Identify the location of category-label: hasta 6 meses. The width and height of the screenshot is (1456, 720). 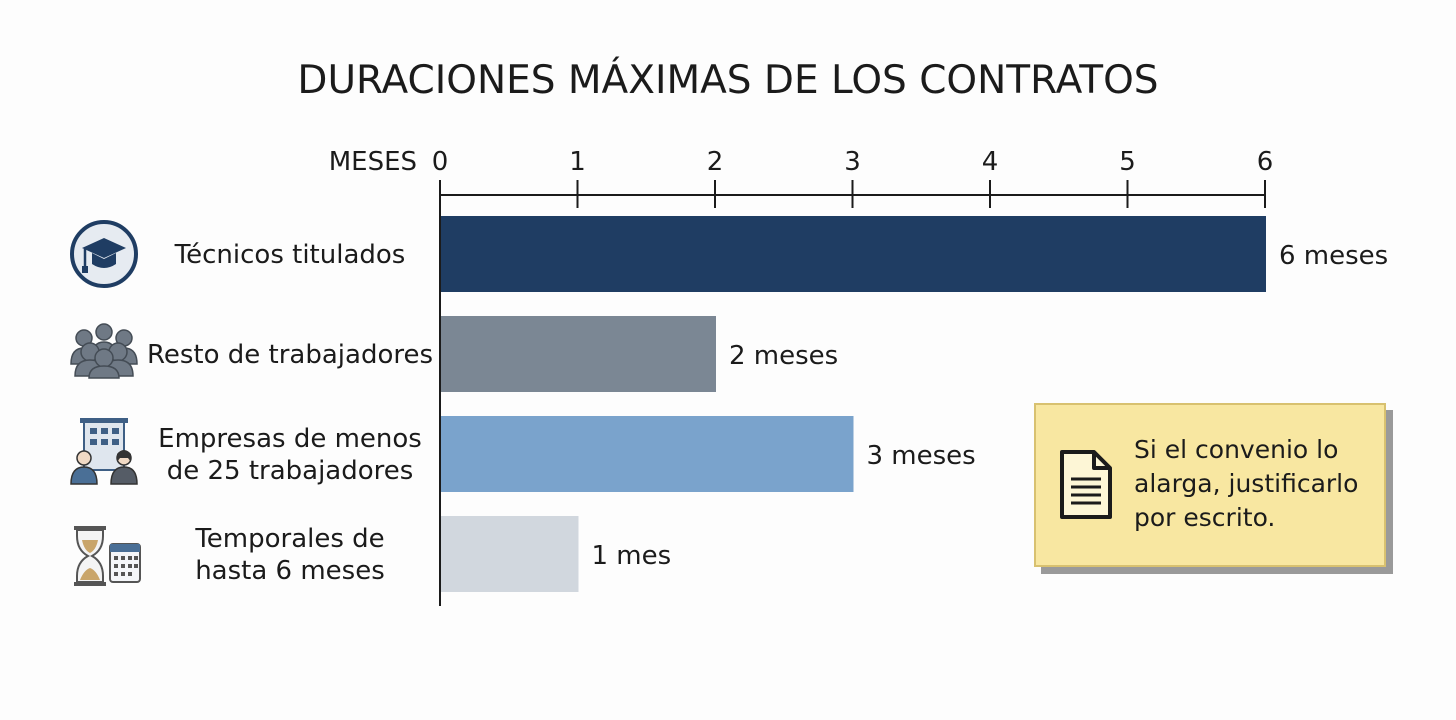
(290, 571).